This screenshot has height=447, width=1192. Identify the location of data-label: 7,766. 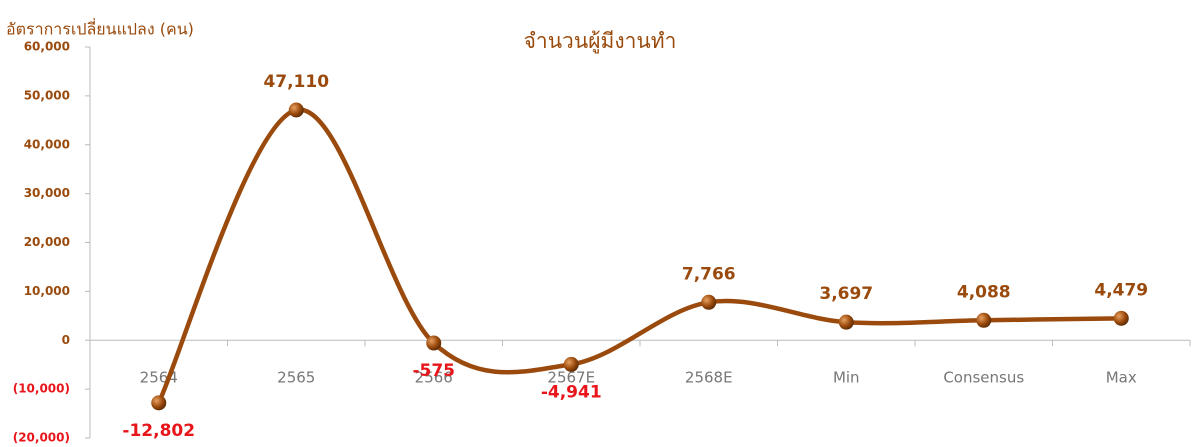
(709, 274).